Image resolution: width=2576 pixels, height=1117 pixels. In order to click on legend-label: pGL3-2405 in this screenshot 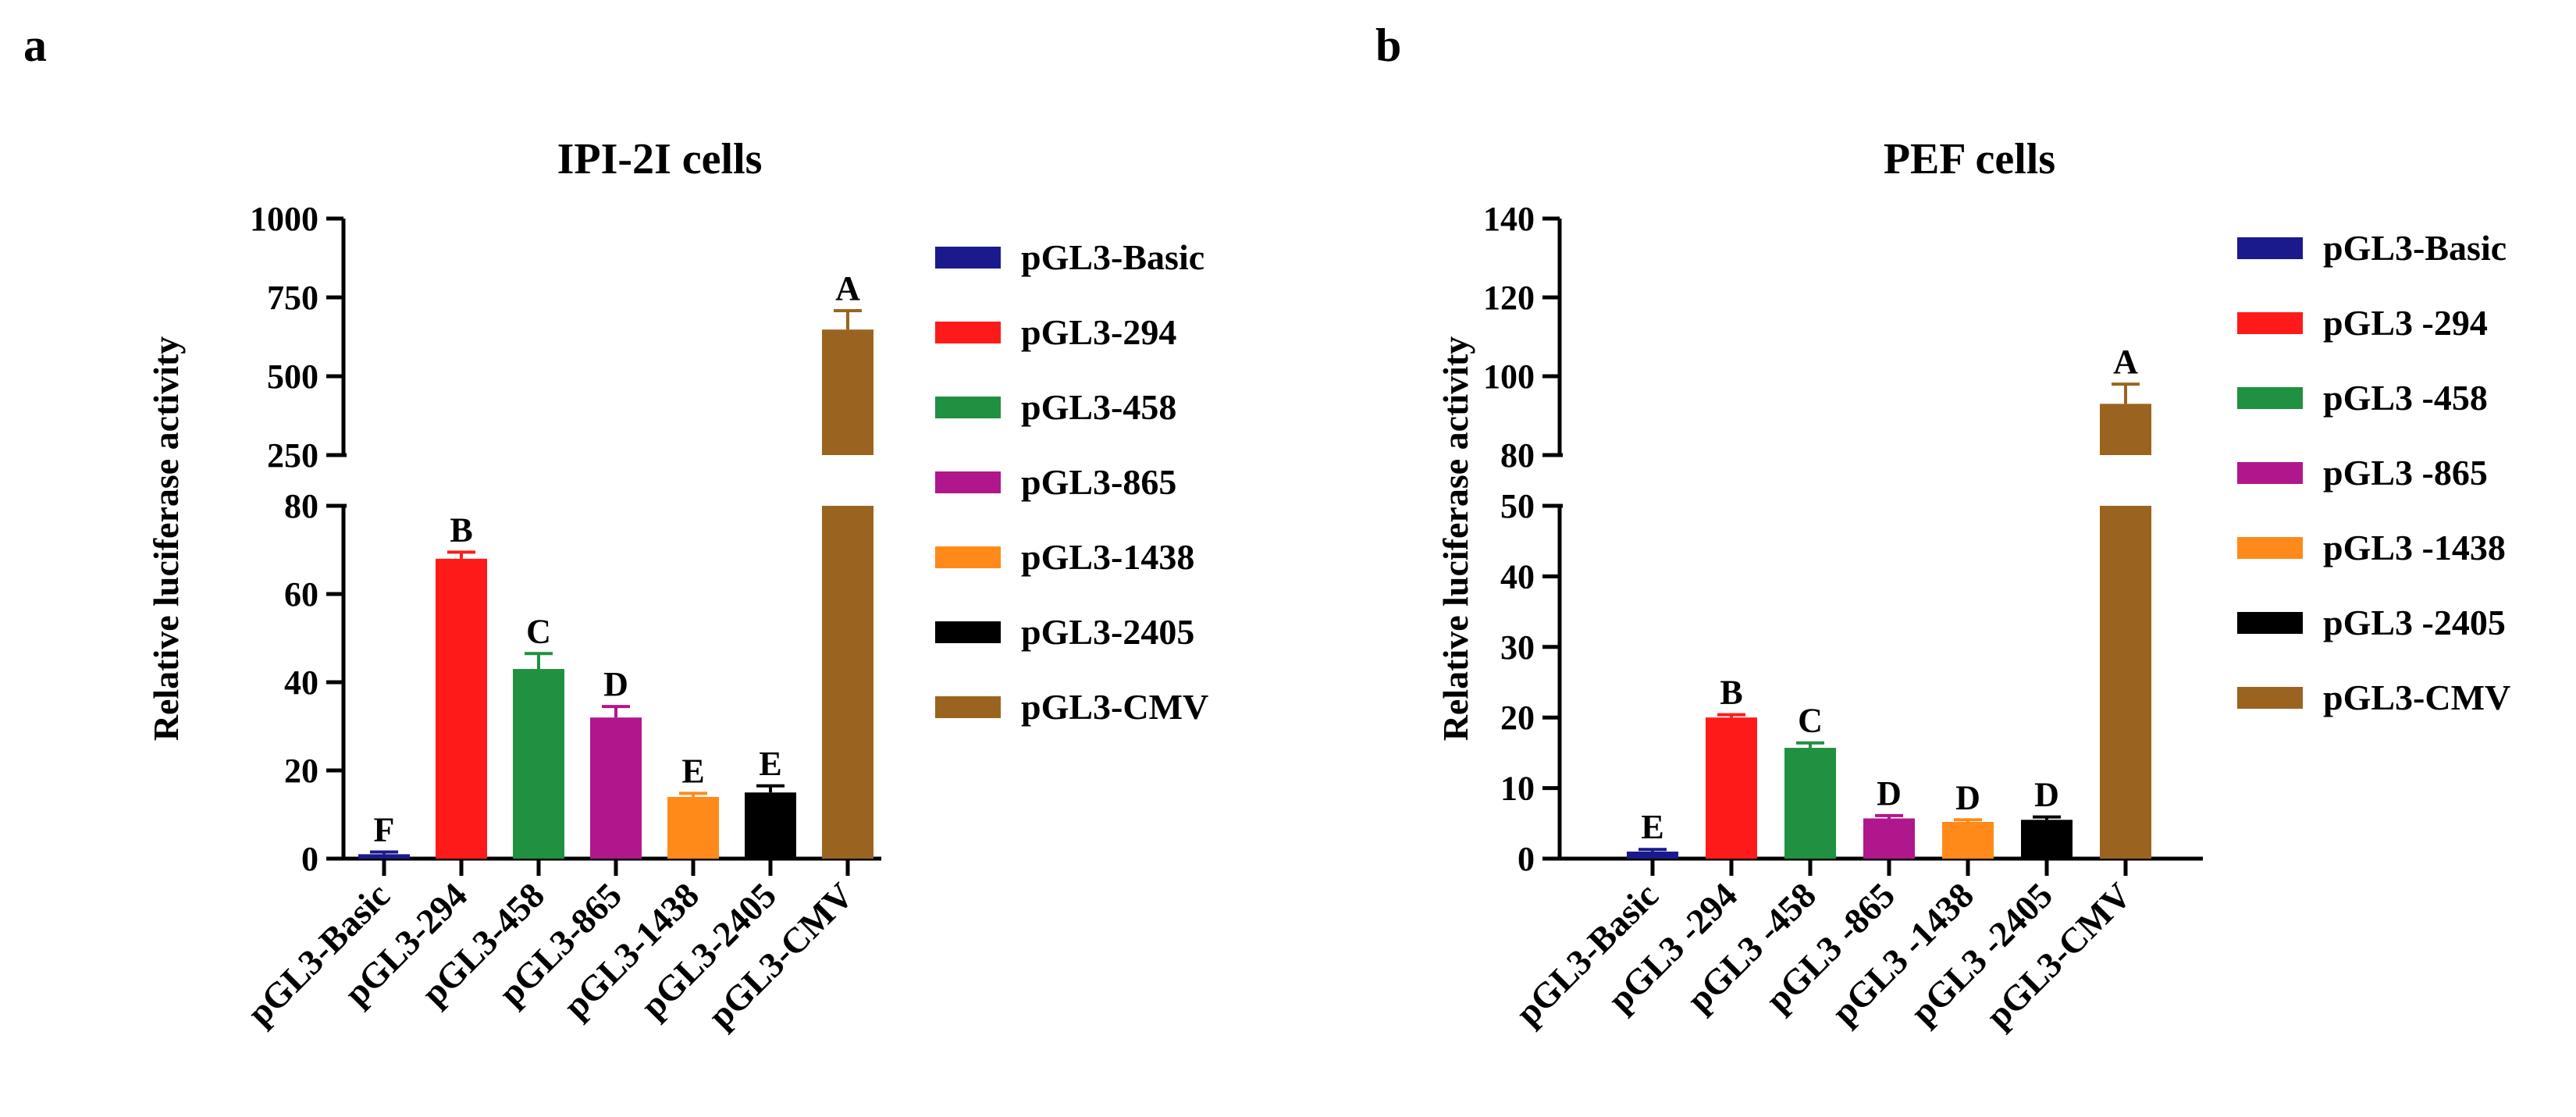, I will do `click(1107, 632)`.